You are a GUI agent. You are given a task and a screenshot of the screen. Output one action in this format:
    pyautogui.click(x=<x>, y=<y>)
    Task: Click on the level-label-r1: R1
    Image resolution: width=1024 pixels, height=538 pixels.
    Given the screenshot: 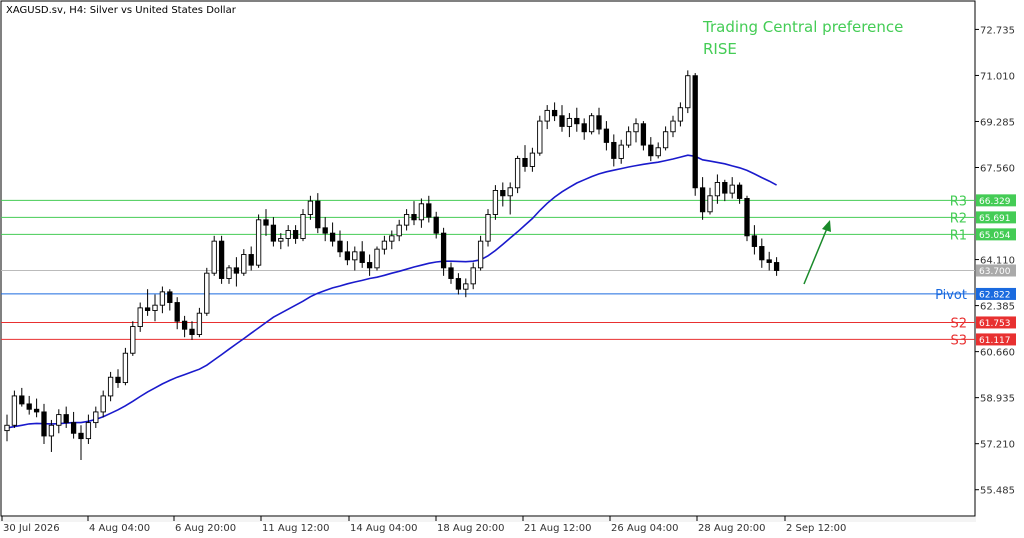 What is the action you would take?
    pyautogui.click(x=958, y=235)
    